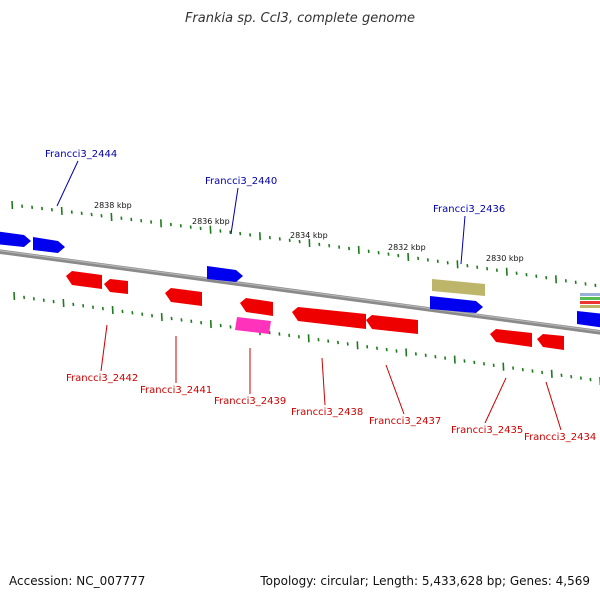 This screenshot has height=600, width=600. I want to click on gene-label-Francci3_2440: Francci3_2440, so click(241, 181).